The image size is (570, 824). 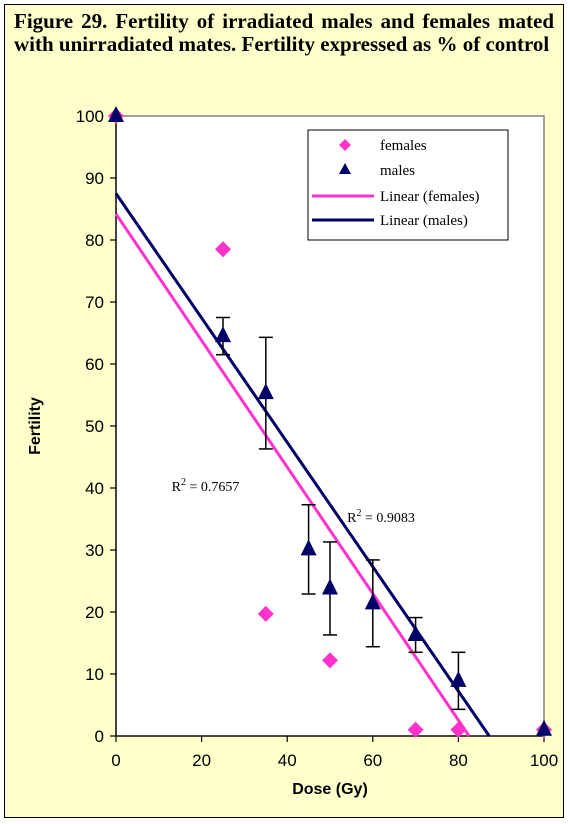 I want to click on y-tick-label: 50, so click(x=94, y=426).